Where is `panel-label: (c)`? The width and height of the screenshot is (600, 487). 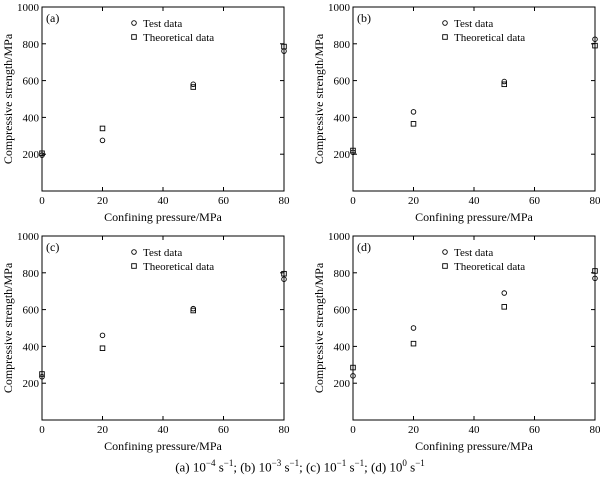
panel-label: (c) is located at coordinates (52, 247).